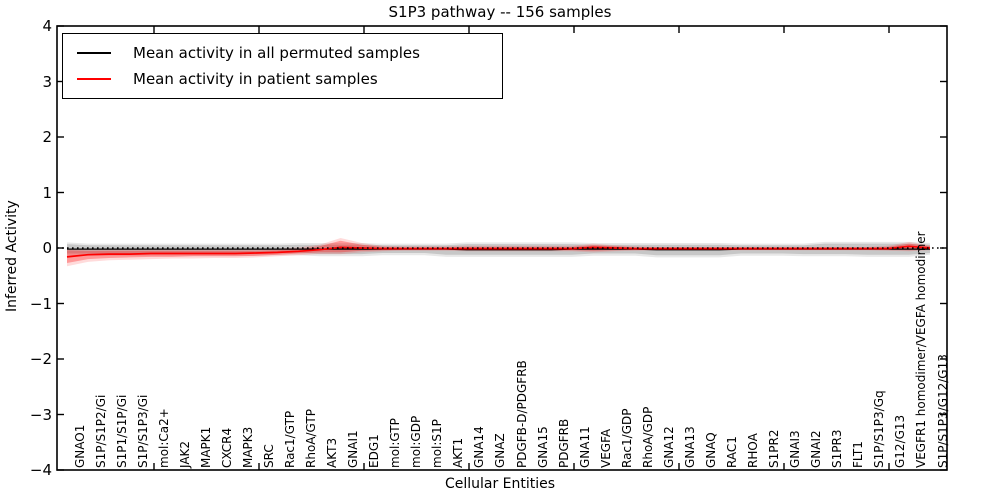 The image size is (1000, 500). I want to click on y-tick-label: 2, so click(47, 137).